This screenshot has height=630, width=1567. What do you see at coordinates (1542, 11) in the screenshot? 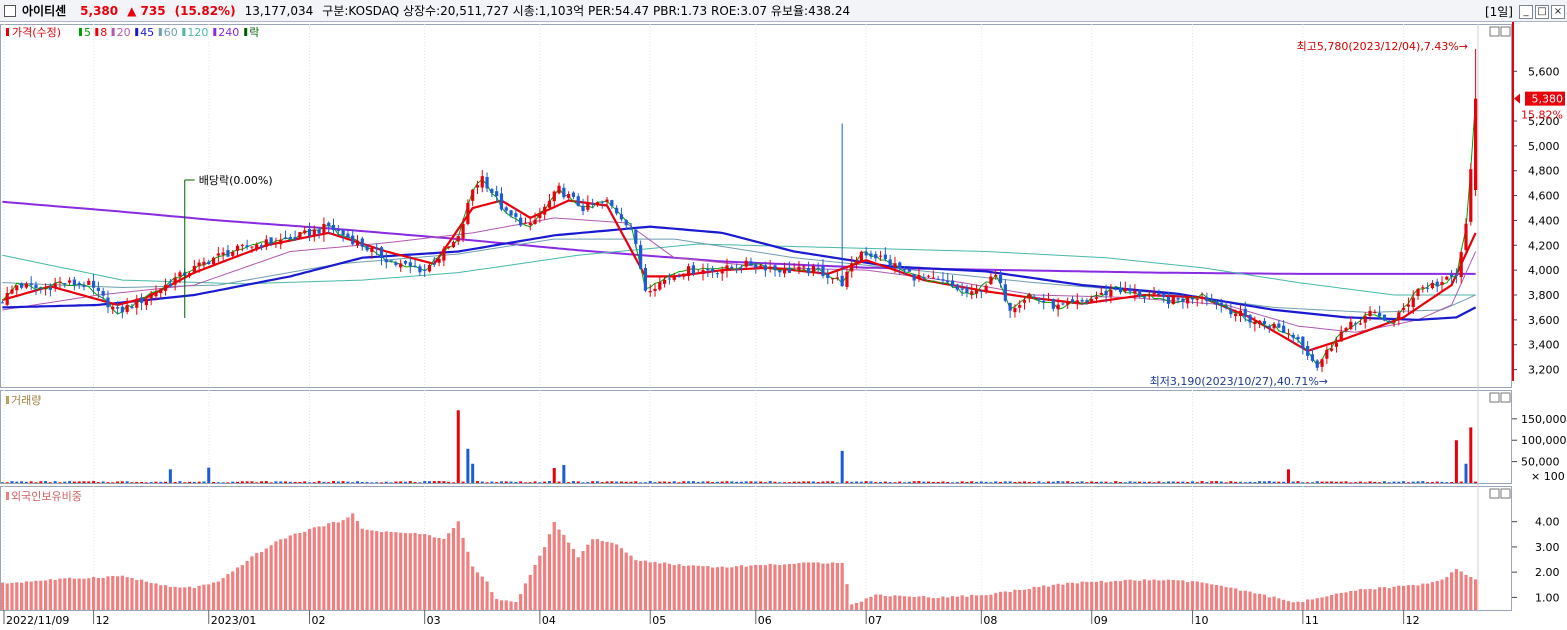
I see `maximize-button: □` at bounding box center [1542, 11].